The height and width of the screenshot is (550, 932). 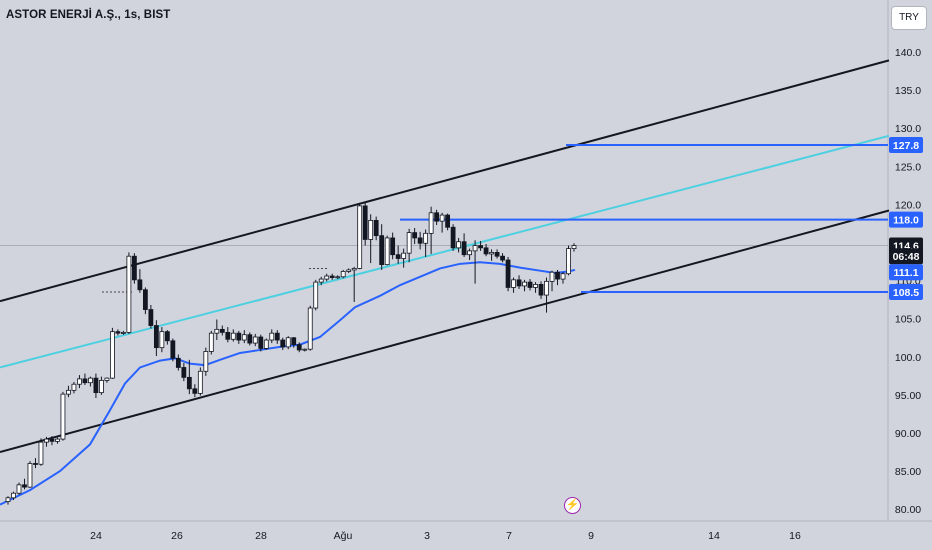 I want to click on price-label-text: 108.5, so click(x=906, y=293).